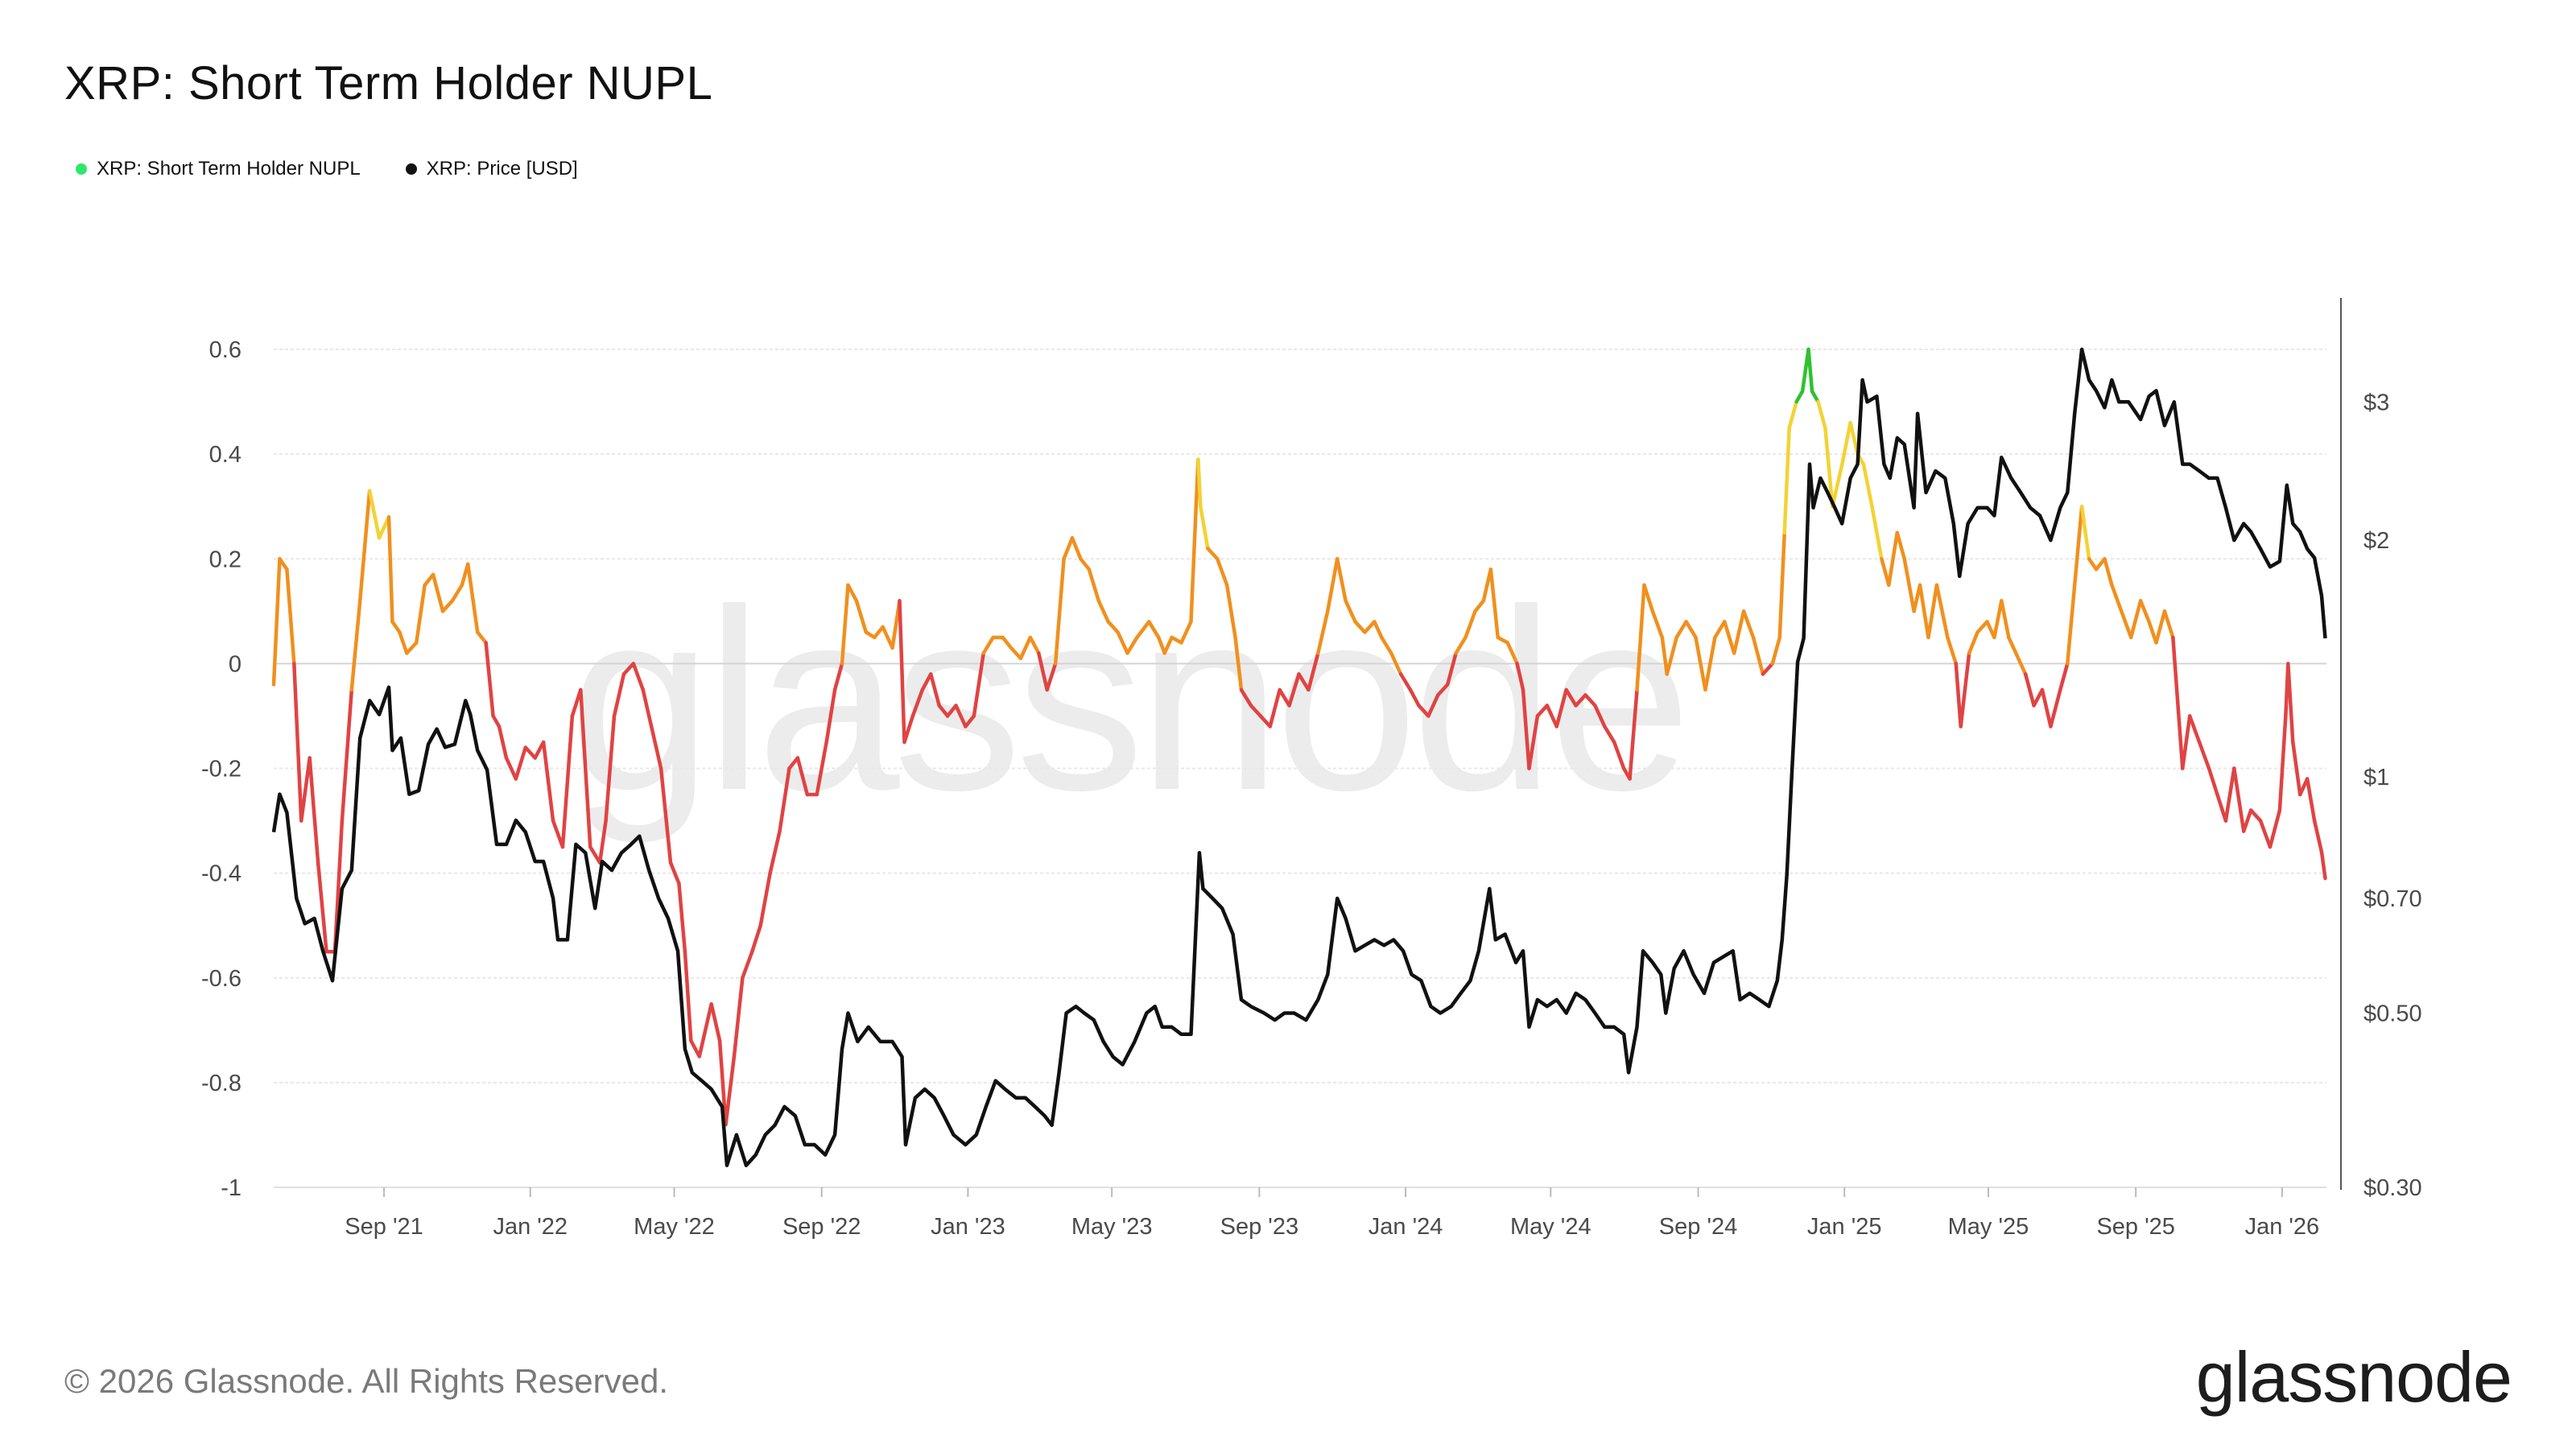 Image resolution: width=2576 pixels, height=1449 pixels. I want to click on legend-item-price: XRP: Price [USD], so click(491, 169).